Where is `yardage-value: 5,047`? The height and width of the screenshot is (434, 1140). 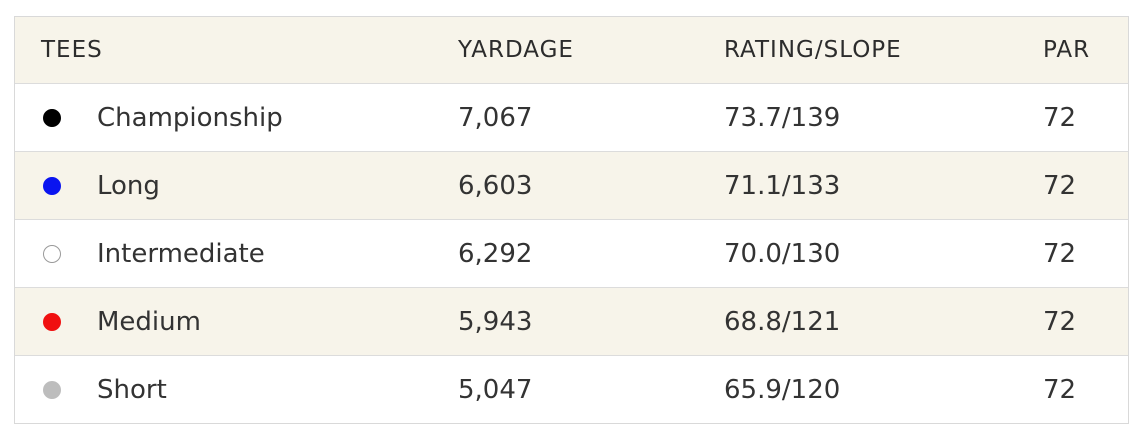 yardage-value: 5,047 is located at coordinates (495, 389).